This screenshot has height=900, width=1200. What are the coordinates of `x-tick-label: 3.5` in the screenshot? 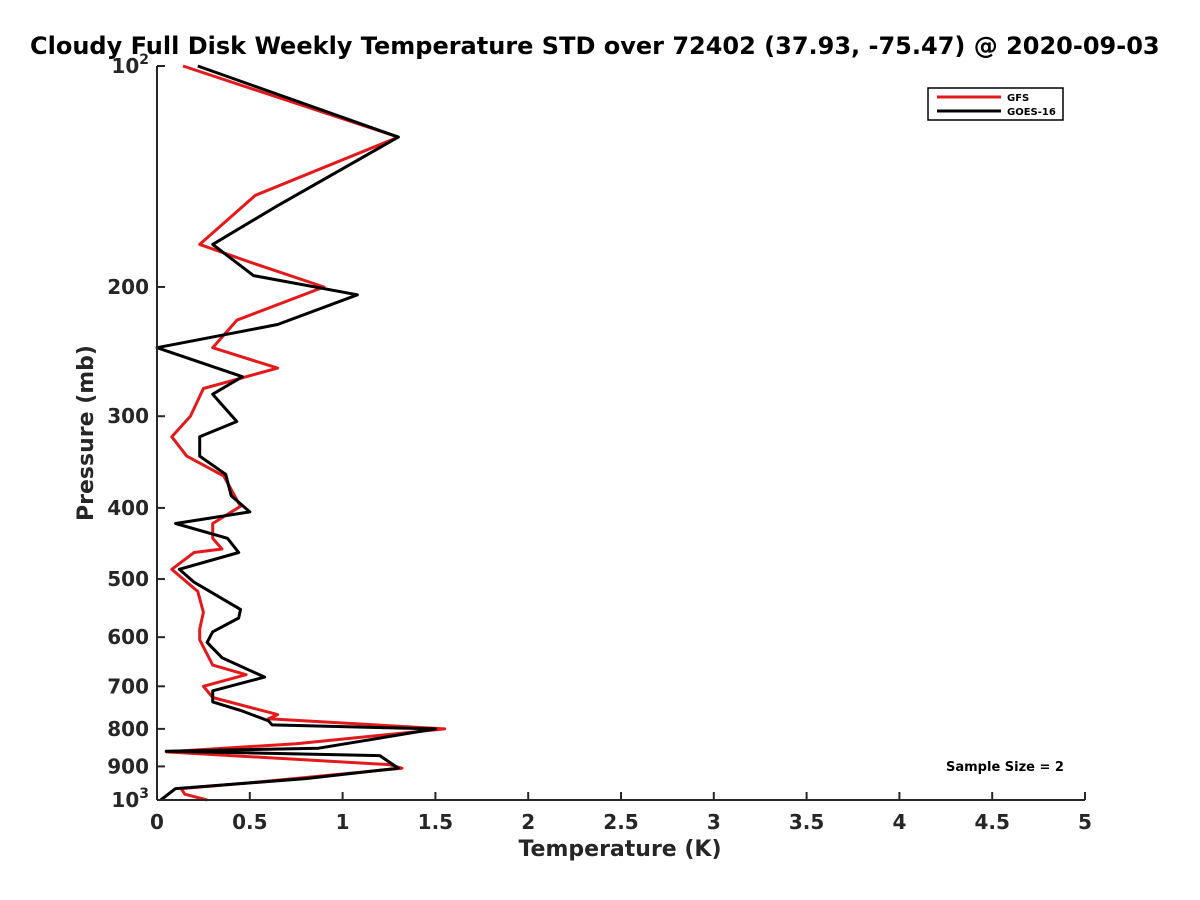 It's located at (806, 822).